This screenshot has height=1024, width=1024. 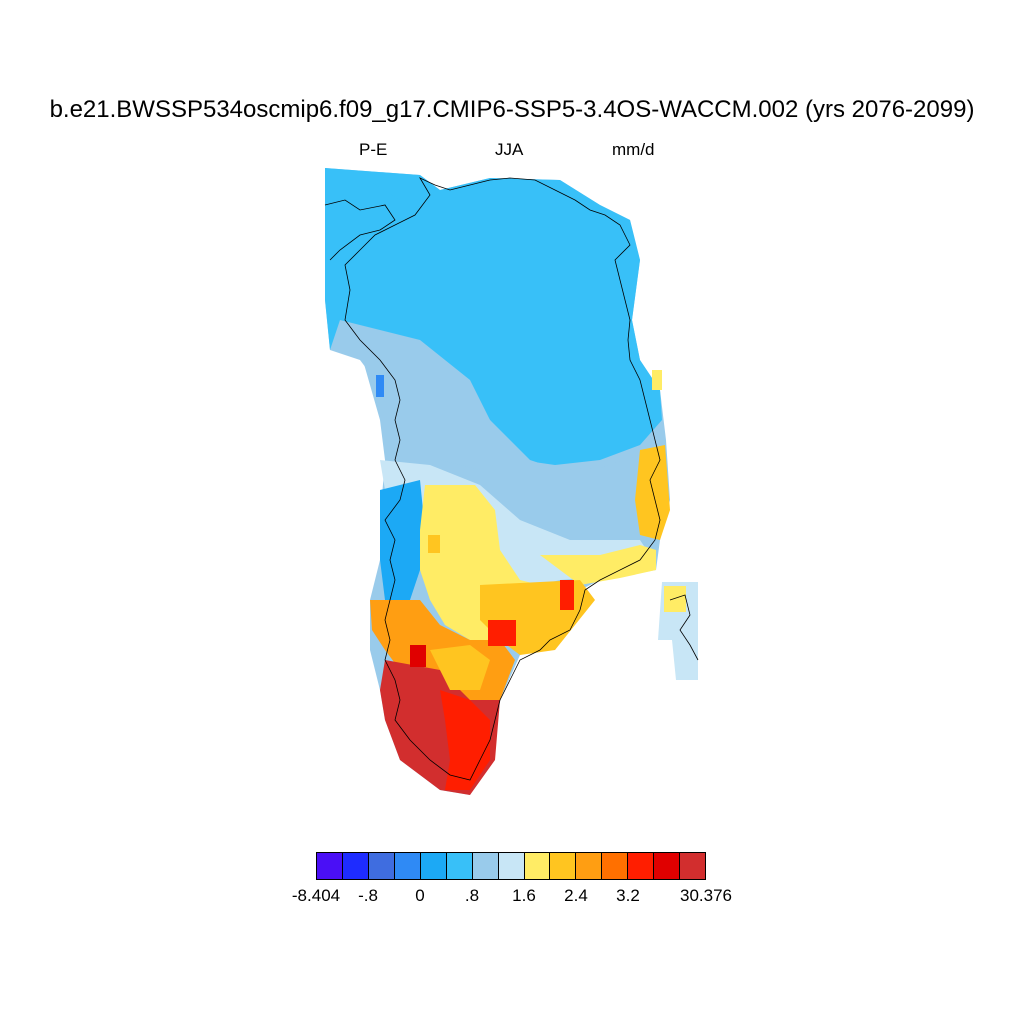 I want to click on colorbar-tick-label: -.8, so click(x=368, y=895).